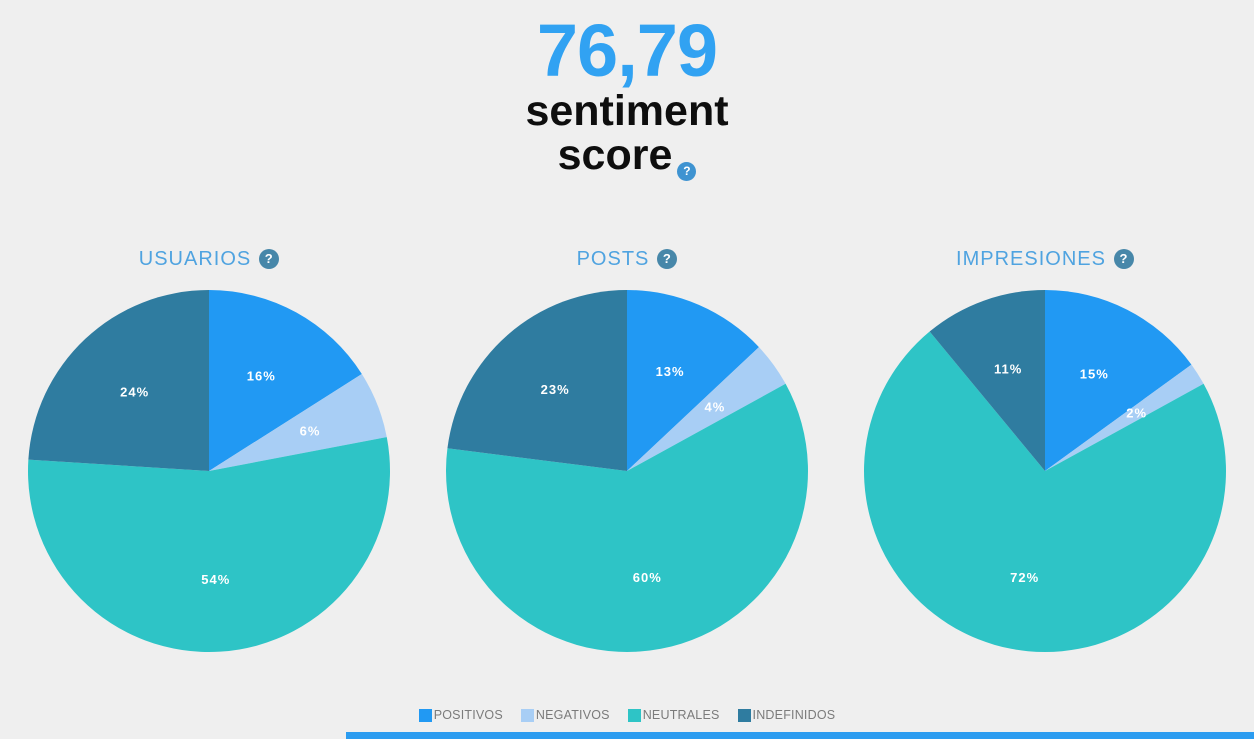  Describe the element at coordinates (613, 258) in the screenshot. I see `chart-title-text: POSTS` at that location.